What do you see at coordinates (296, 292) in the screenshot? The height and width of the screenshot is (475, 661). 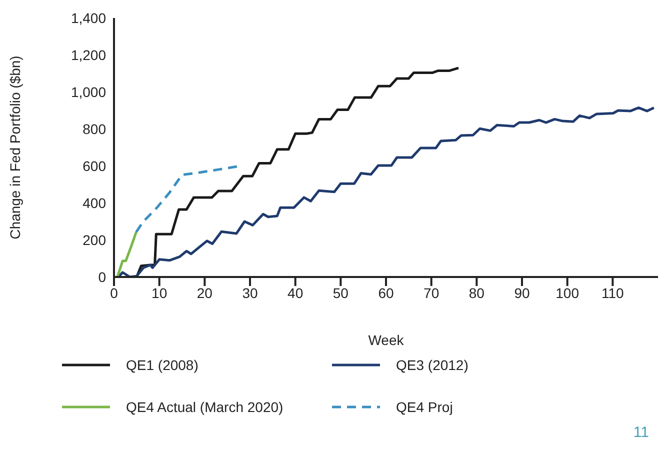 I see `x-tick-label: 40` at bounding box center [296, 292].